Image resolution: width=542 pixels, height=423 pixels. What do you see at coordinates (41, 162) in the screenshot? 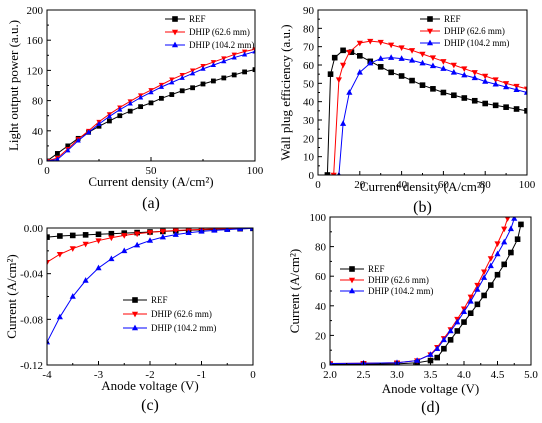
I see `y-tick-label: 0` at bounding box center [41, 162].